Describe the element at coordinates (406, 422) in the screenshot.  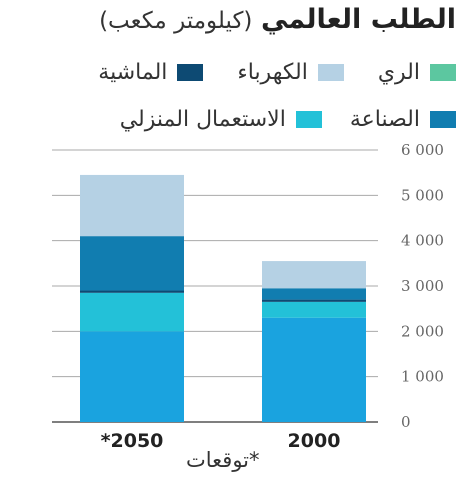
I see `y-tick-label: 0` at that location.